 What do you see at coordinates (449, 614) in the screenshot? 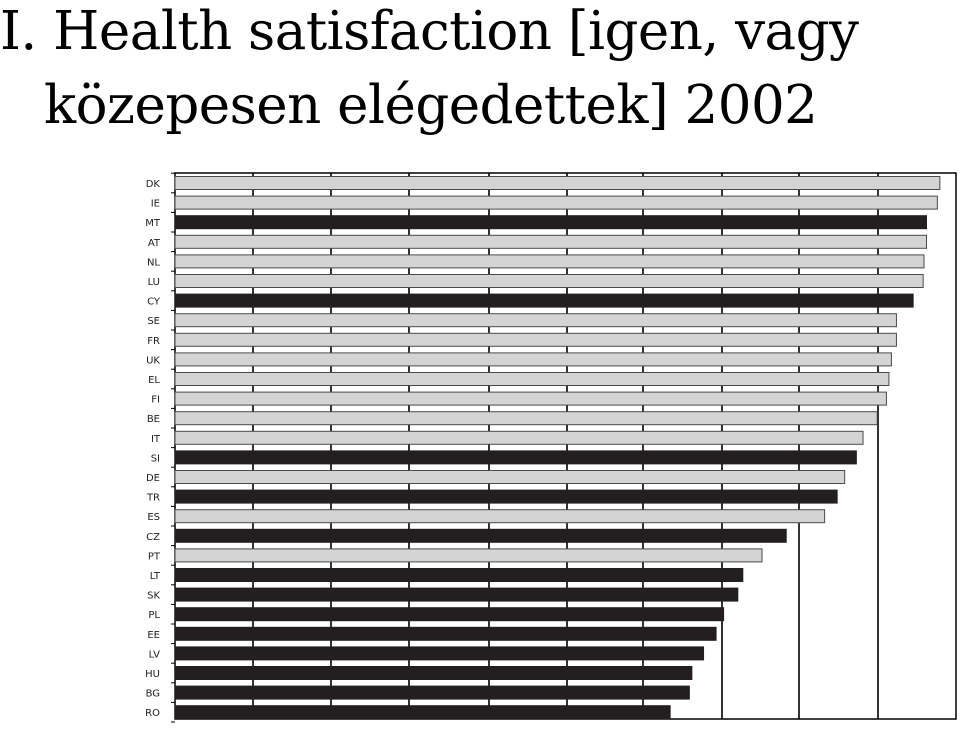
I see `bar-pl` at bounding box center [449, 614].